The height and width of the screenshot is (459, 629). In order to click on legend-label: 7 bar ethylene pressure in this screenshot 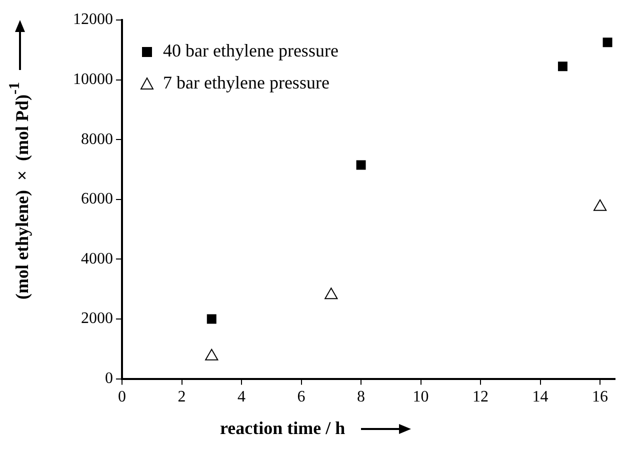, I will do `click(246, 82)`.